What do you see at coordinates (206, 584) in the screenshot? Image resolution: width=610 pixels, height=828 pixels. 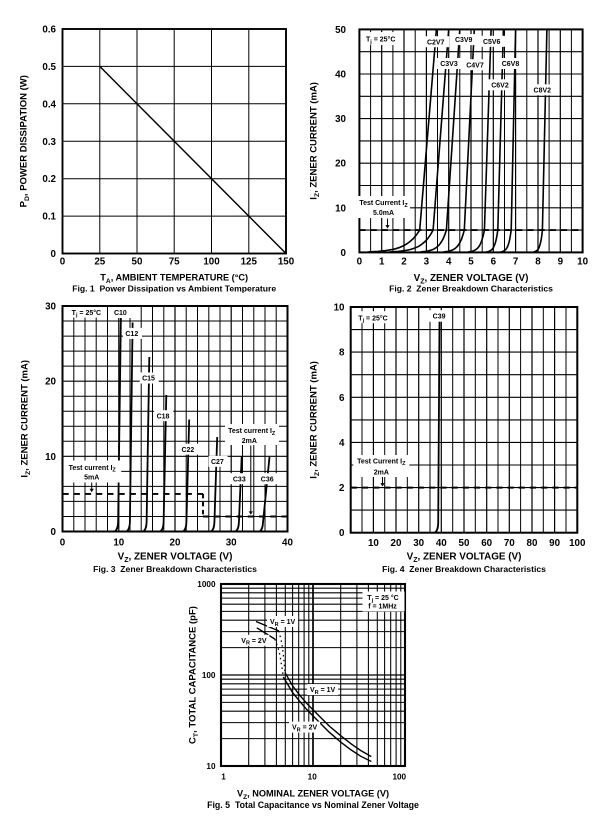 I see `svg-text: 1000` at bounding box center [206, 584].